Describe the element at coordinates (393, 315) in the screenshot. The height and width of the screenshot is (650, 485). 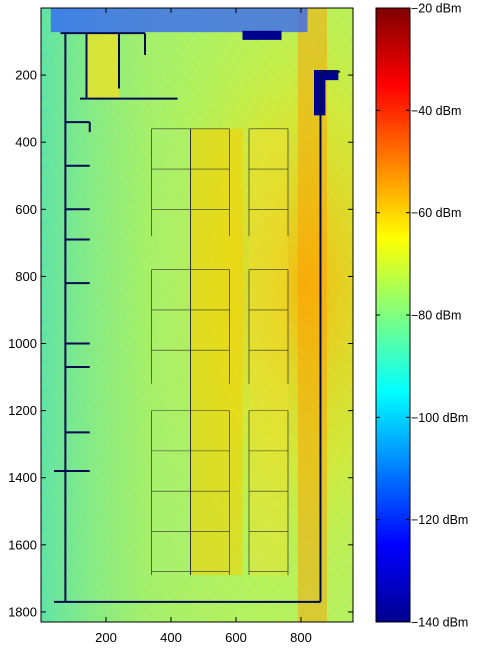
I see `colorbar` at that location.